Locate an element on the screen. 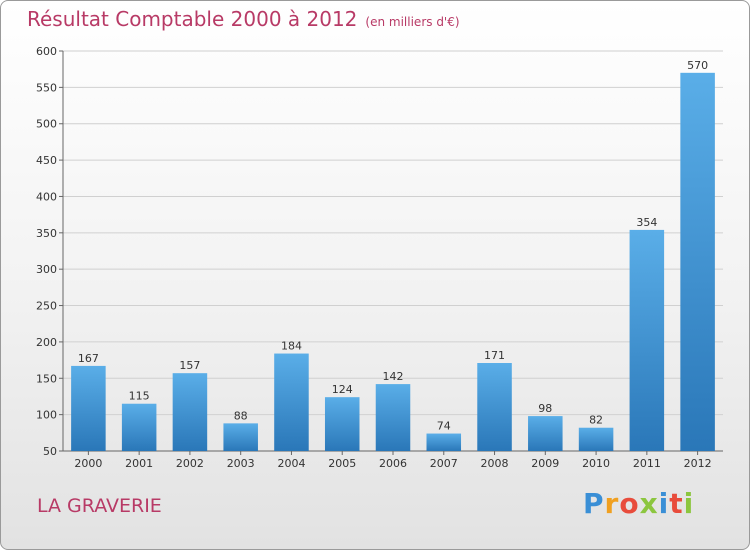 The width and height of the screenshot is (750, 550). chart-subtitle: (en milliers d'€) is located at coordinates (412, 22).